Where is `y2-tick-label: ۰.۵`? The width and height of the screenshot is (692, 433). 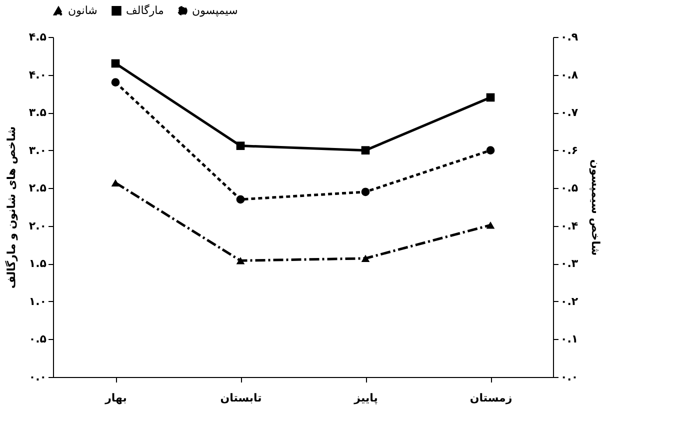 y2-tick-label: ۰.۵ is located at coordinates (569, 188).